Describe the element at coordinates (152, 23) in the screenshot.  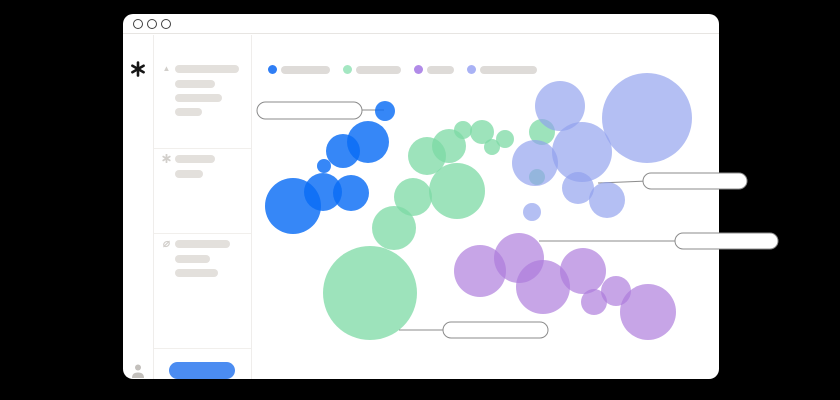
I see `window-minimize-button` at that location.